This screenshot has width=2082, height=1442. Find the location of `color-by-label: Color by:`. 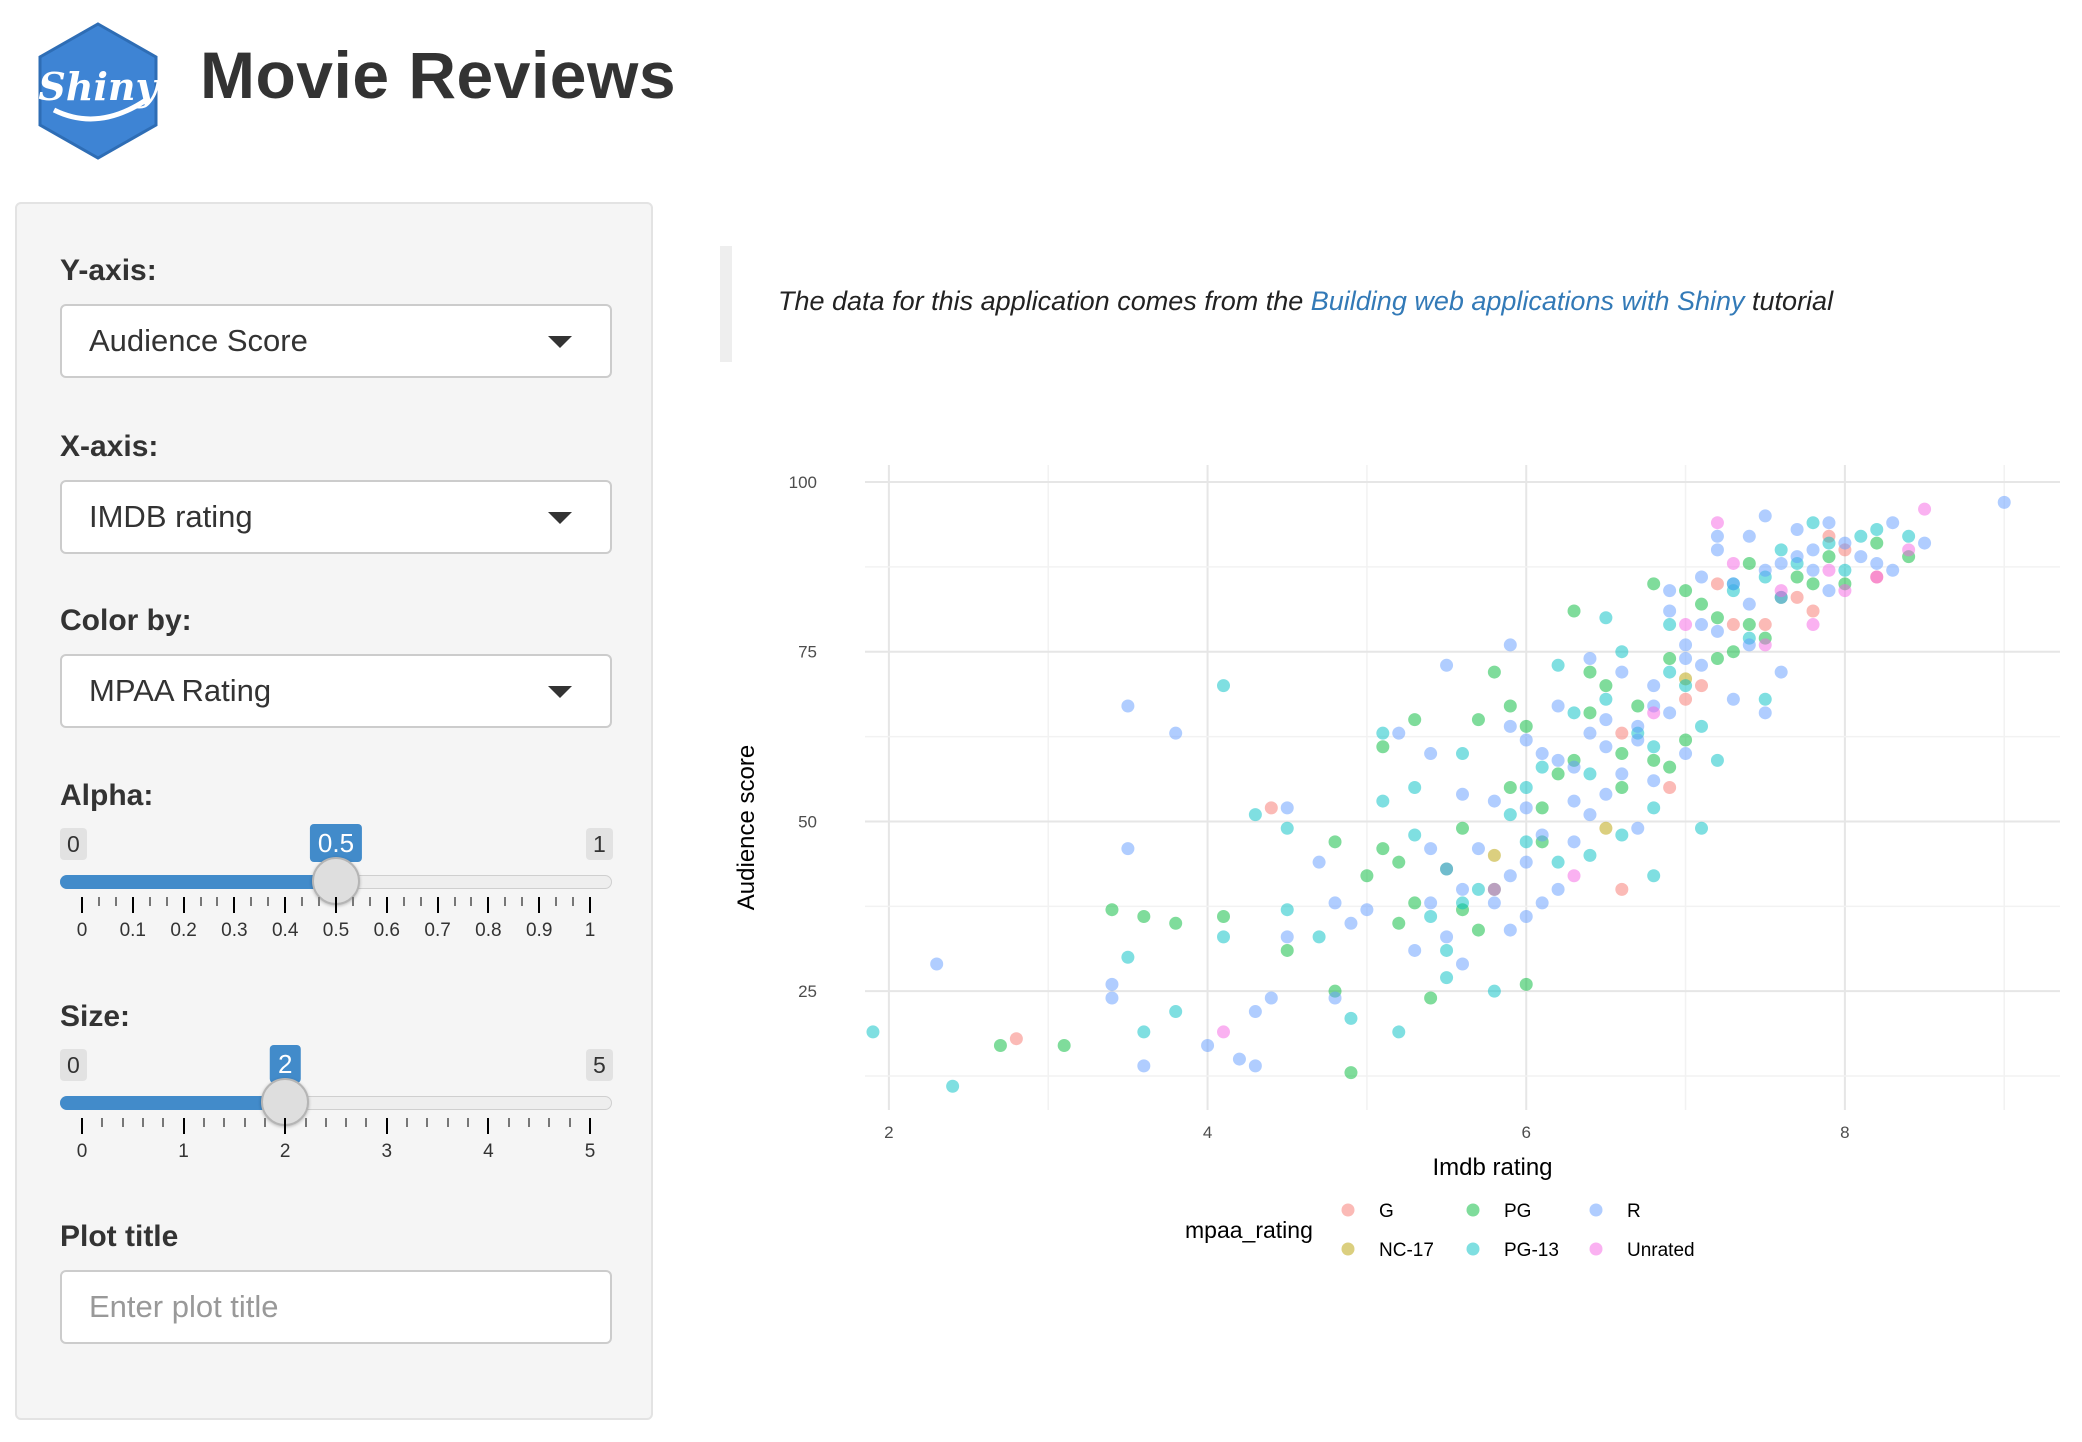

color-by-label: Color by: is located at coordinates (126, 620).